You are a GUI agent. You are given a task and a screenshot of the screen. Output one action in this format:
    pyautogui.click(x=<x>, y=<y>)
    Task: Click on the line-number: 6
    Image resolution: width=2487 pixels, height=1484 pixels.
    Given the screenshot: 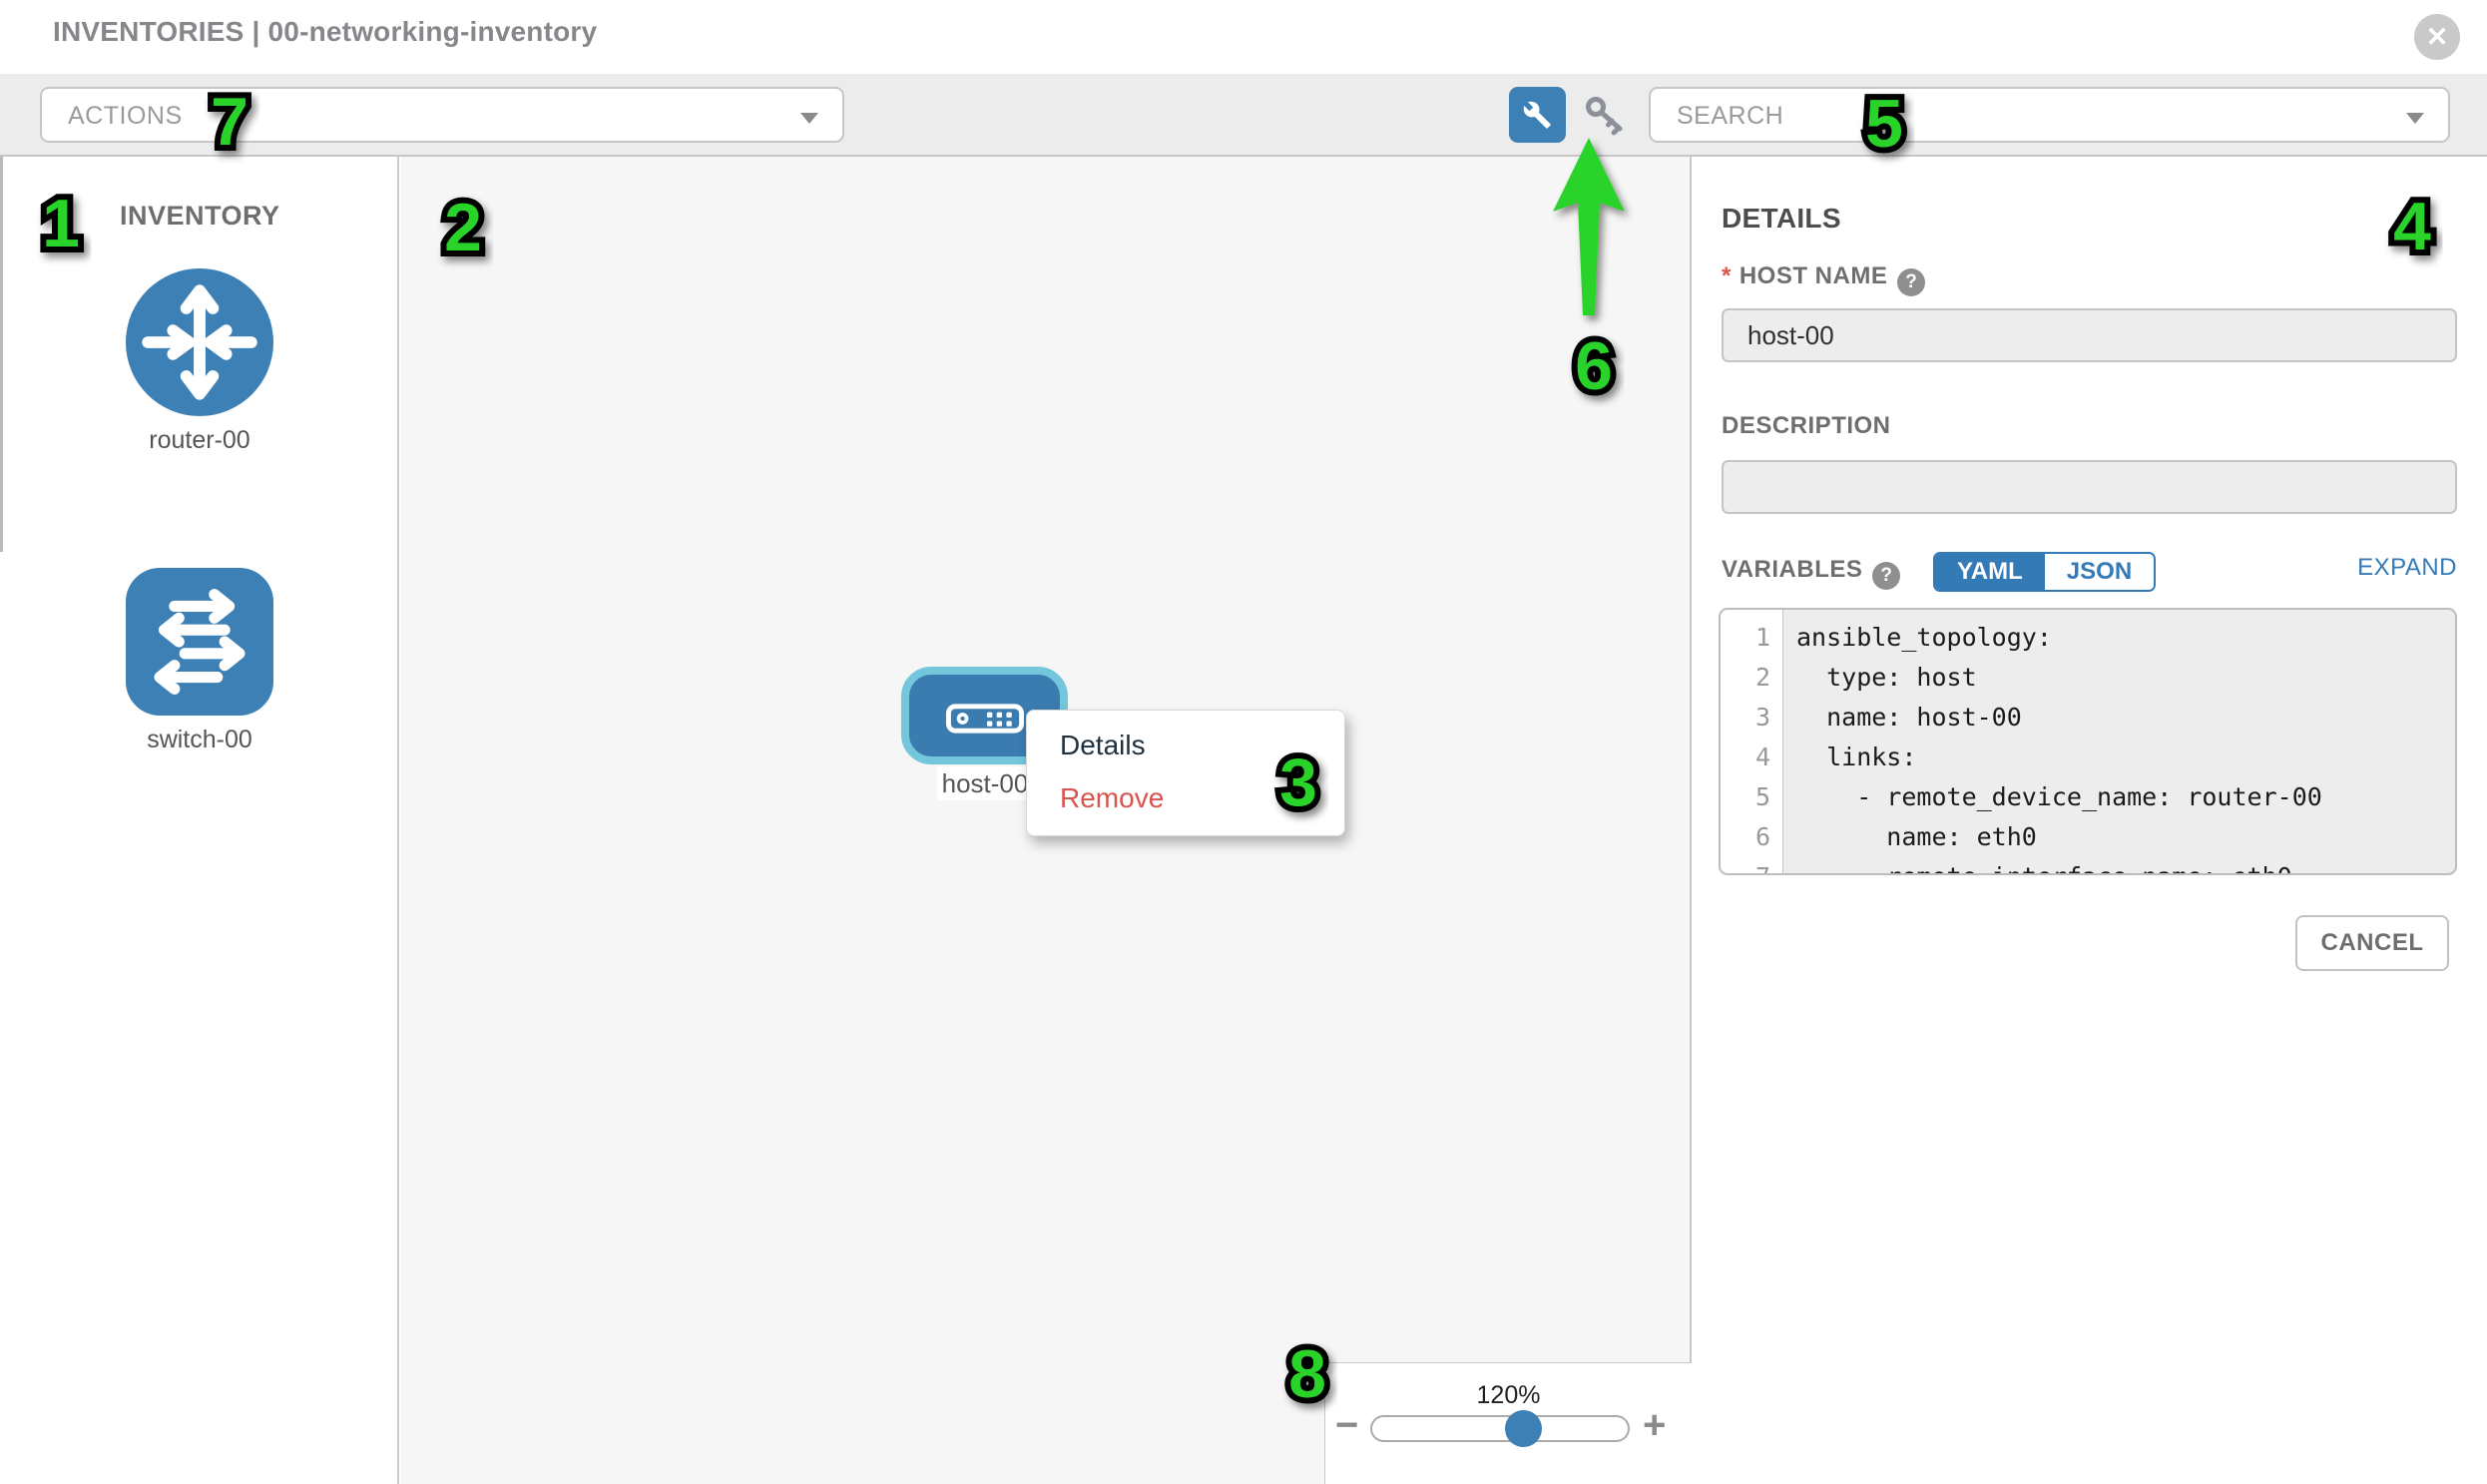 What is the action you would take?
    pyautogui.click(x=1762, y=836)
    